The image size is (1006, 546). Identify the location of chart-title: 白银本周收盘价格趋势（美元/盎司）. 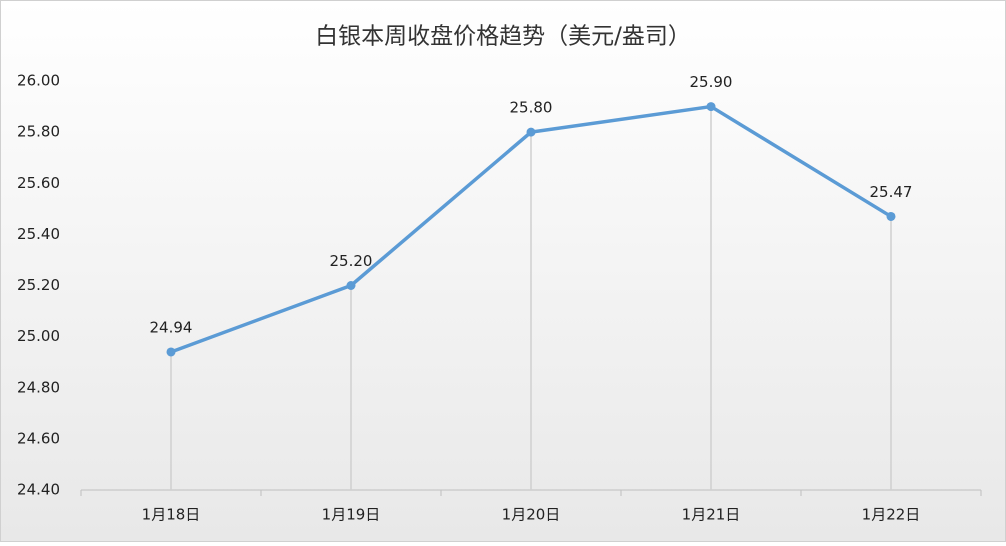
(503, 37).